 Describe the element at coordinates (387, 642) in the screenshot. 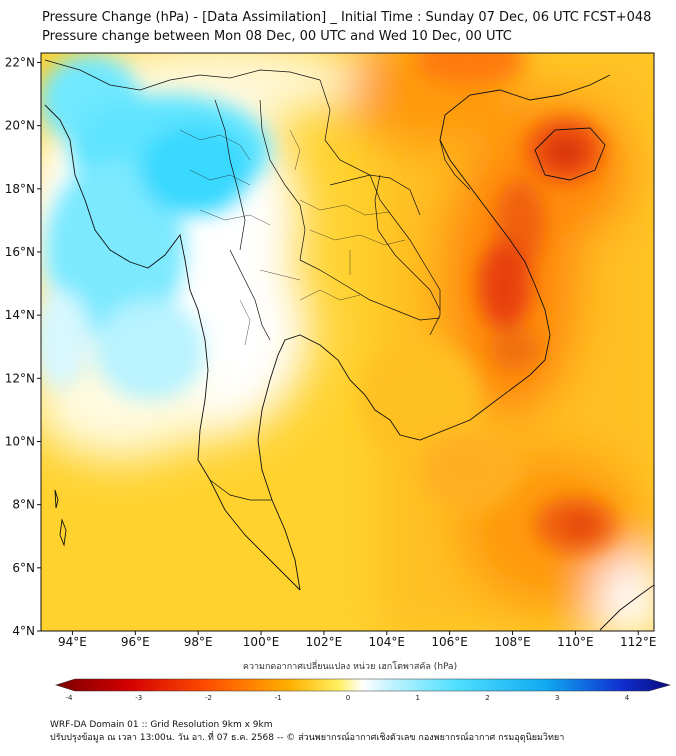

I see `lon-tick-label: 104°E` at that location.